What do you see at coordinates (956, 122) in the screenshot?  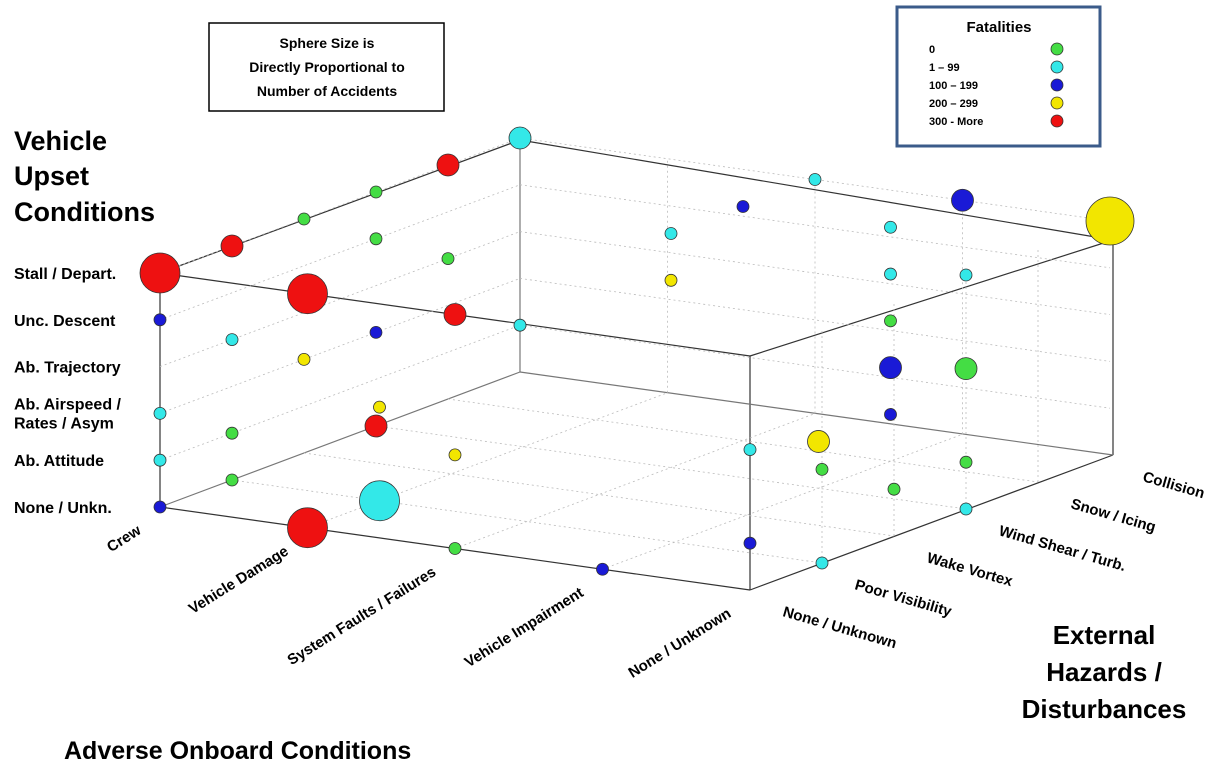 I see `legend-label: 300 - More` at bounding box center [956, 122].